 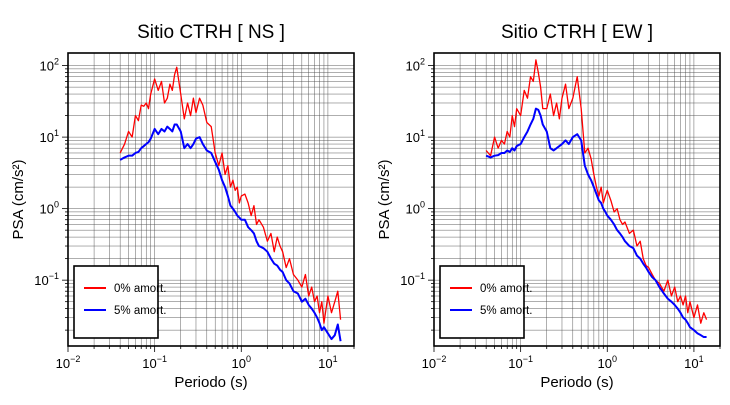 What do you see at coordinates (577, 32) in the screenshot?
I see `chart-title: Sitio CTRH [ EW ]` at bounding box center [577, 32].